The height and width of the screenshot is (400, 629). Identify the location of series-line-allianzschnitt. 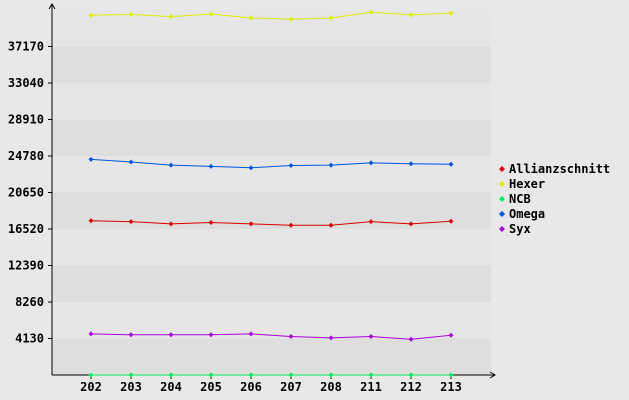
(271, 223).